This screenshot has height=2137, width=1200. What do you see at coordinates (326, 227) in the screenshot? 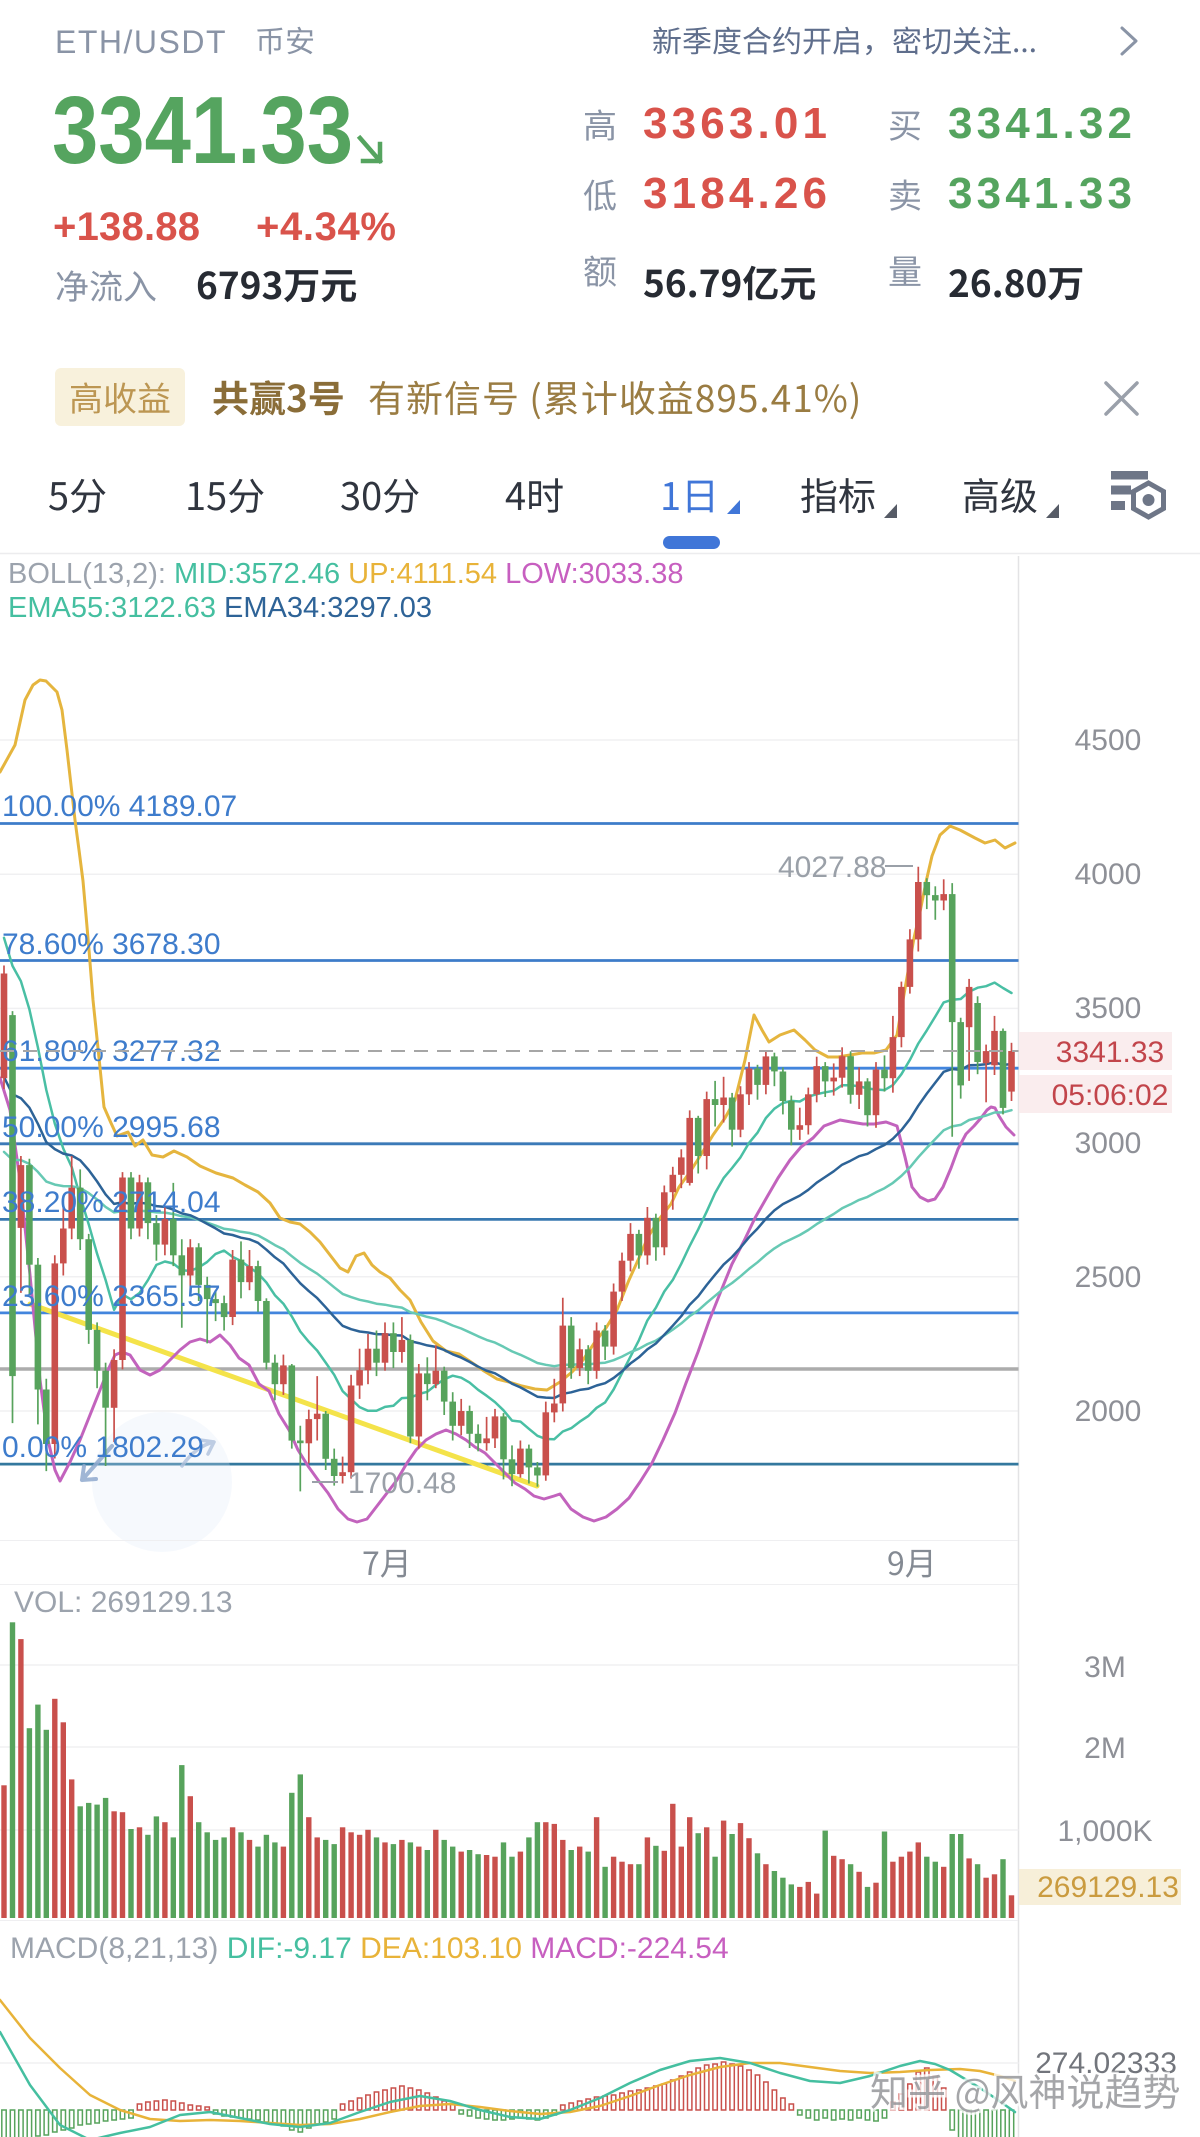
I see `svg-text: +4.34%` at bounding box center [326, 227].